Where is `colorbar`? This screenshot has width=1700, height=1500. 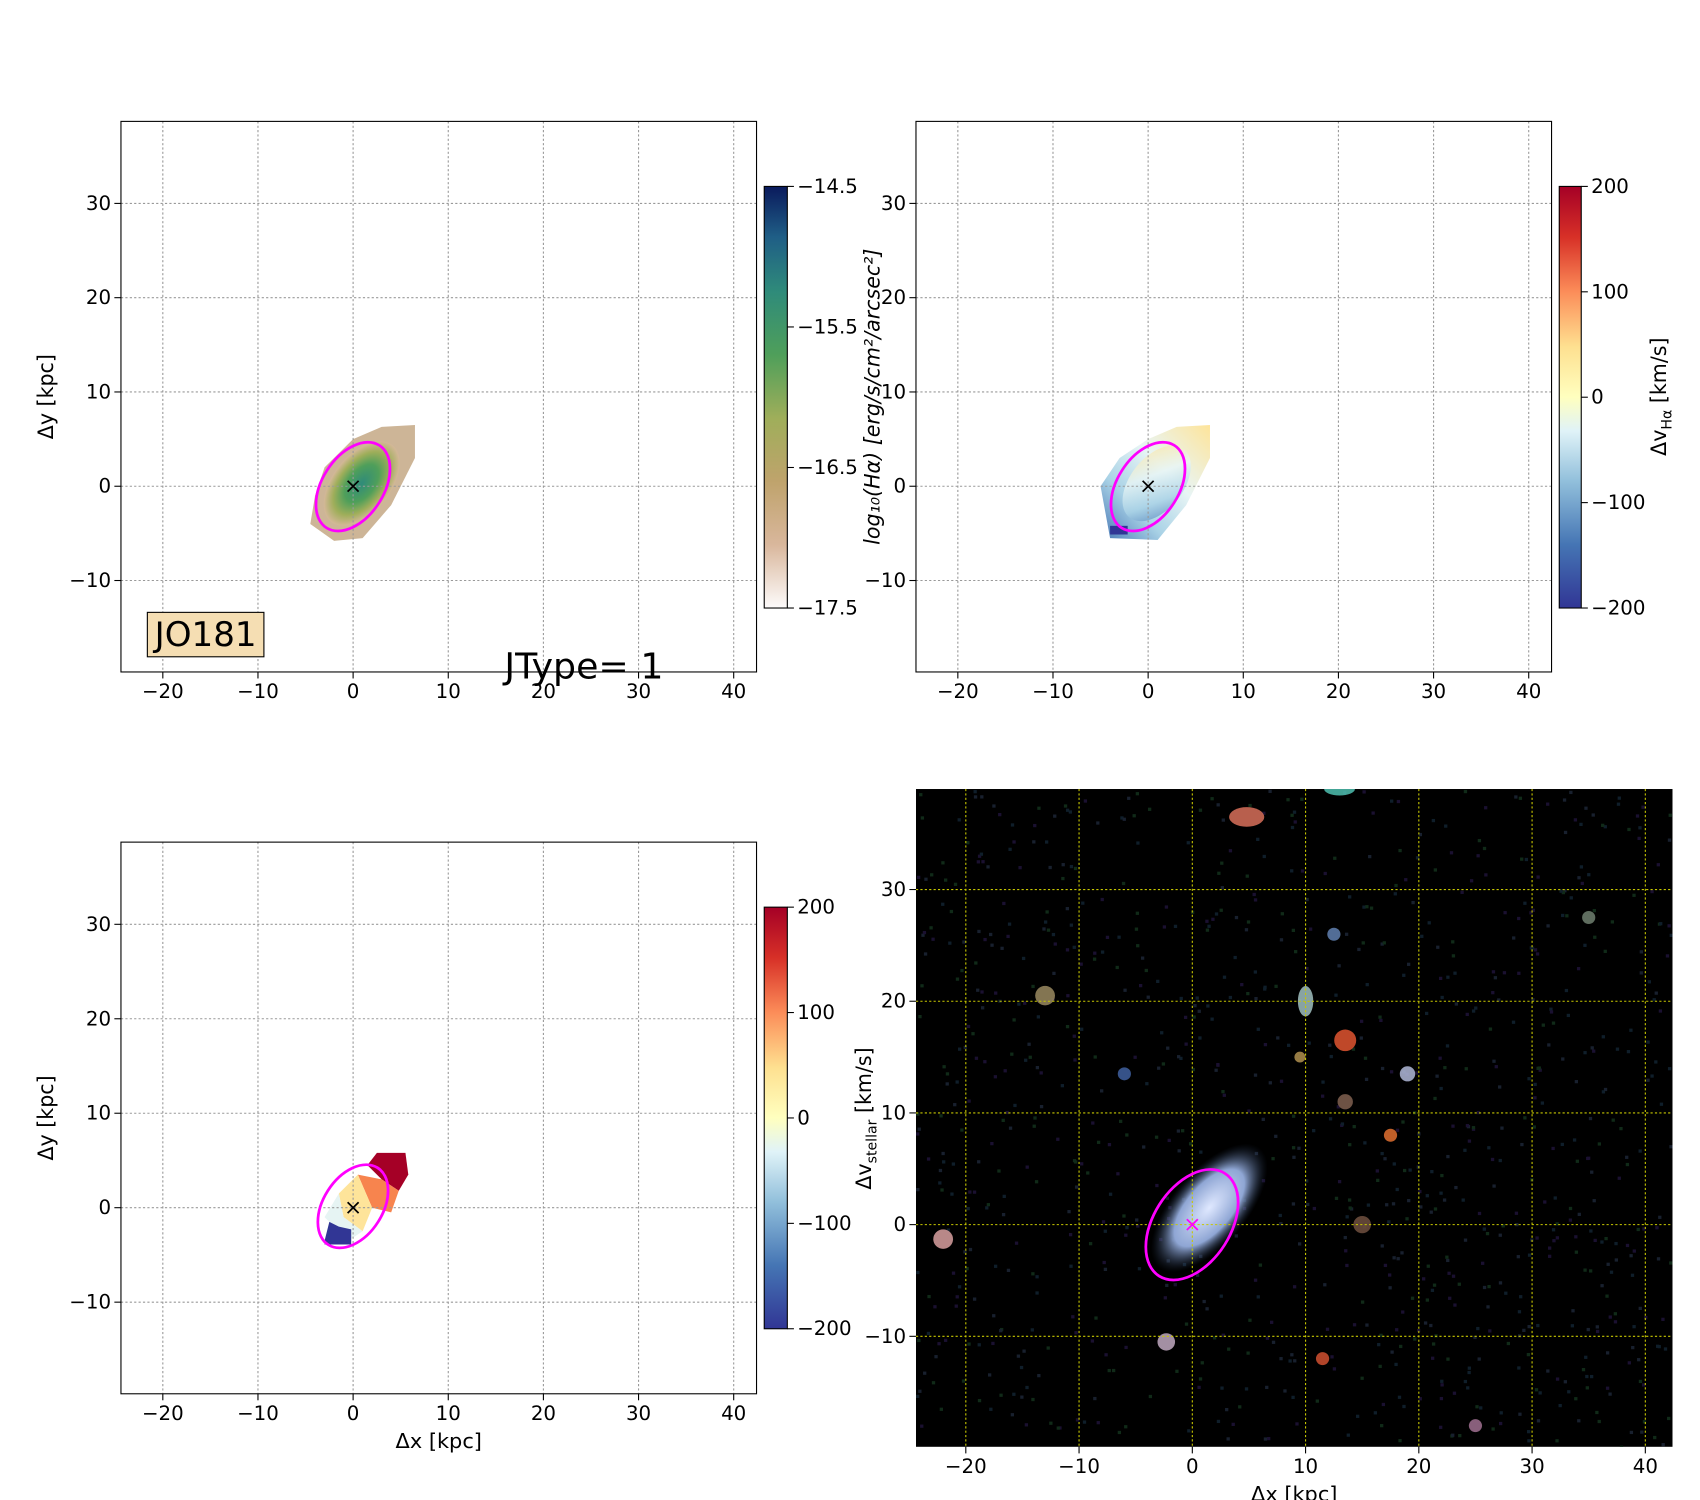
colorbar is located at coordinates (775, 397).